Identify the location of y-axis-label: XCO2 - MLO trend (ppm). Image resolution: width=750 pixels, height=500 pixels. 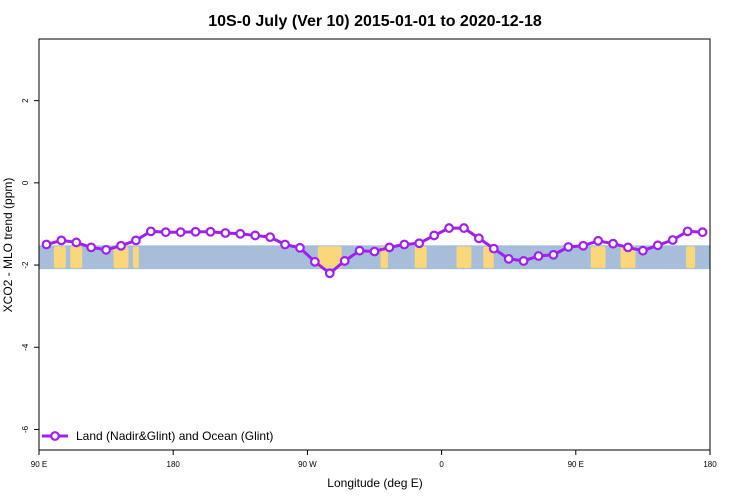
(8, 245).